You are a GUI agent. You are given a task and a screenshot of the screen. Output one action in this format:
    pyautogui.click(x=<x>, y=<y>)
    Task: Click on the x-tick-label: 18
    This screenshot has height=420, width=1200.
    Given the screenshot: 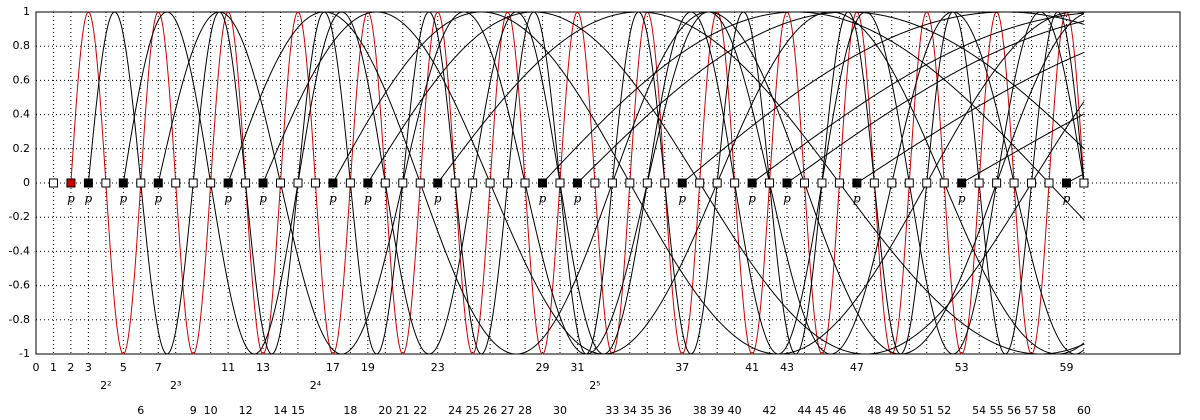 What is the action you would take?
    pyautogui.click(x=350, y=410)
    